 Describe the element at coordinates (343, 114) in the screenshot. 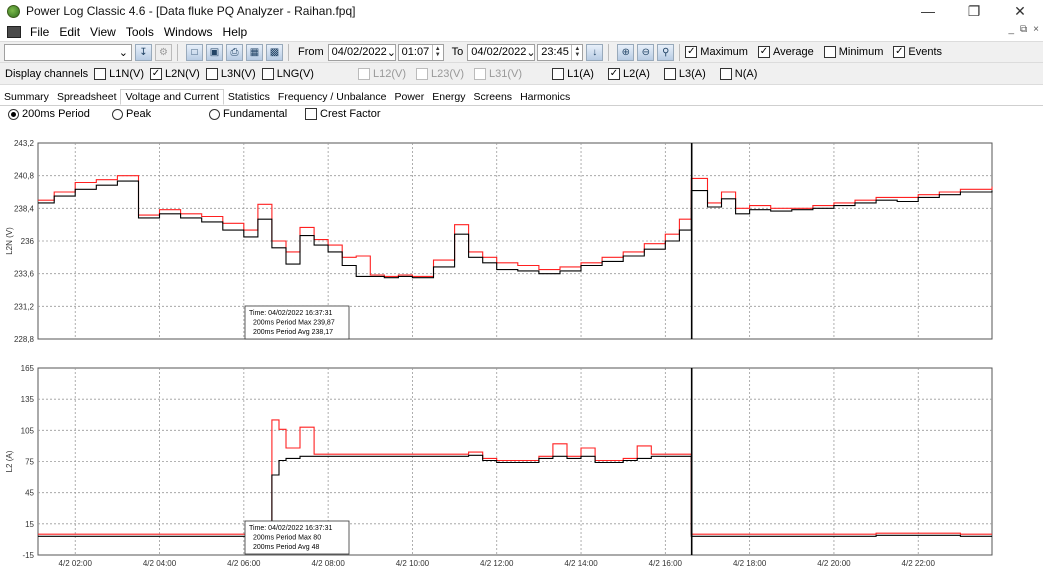

I see `crest-factor-checkbox: Crest Factor` at that location.